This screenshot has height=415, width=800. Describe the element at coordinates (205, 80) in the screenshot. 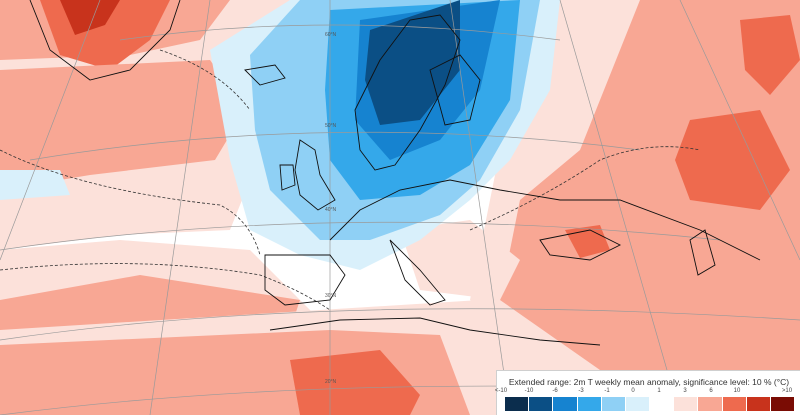

I see `contour-greenland` at that location.